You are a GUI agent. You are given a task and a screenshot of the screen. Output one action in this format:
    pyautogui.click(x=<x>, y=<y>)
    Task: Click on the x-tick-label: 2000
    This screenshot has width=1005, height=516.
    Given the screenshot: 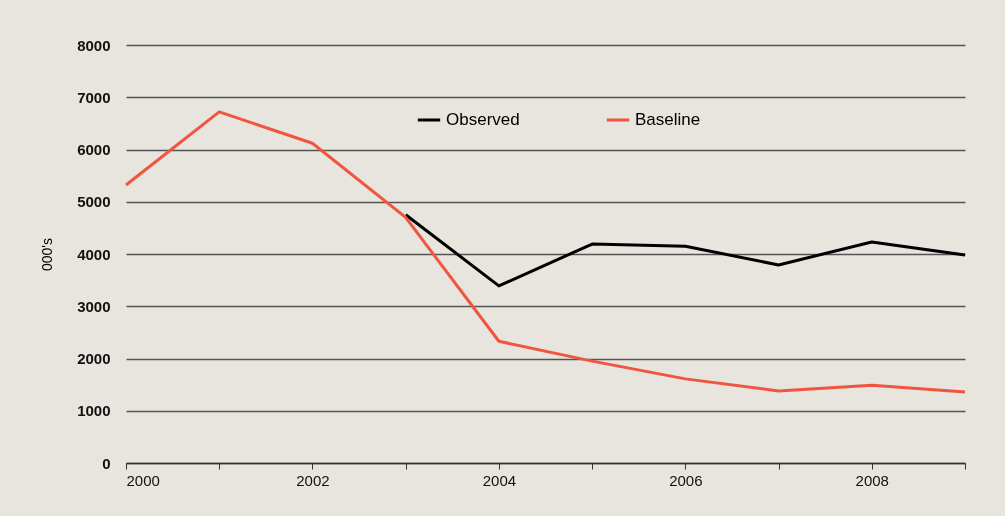 What is the action you would take?
    pyautogui.click(x=143, y=480)
    